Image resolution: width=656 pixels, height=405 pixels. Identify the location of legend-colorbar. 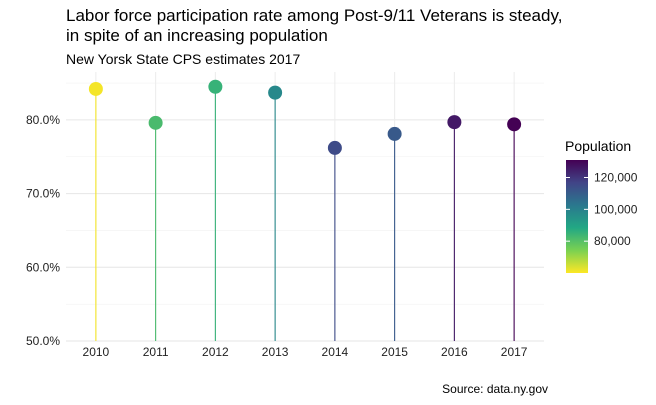
(577, 216).